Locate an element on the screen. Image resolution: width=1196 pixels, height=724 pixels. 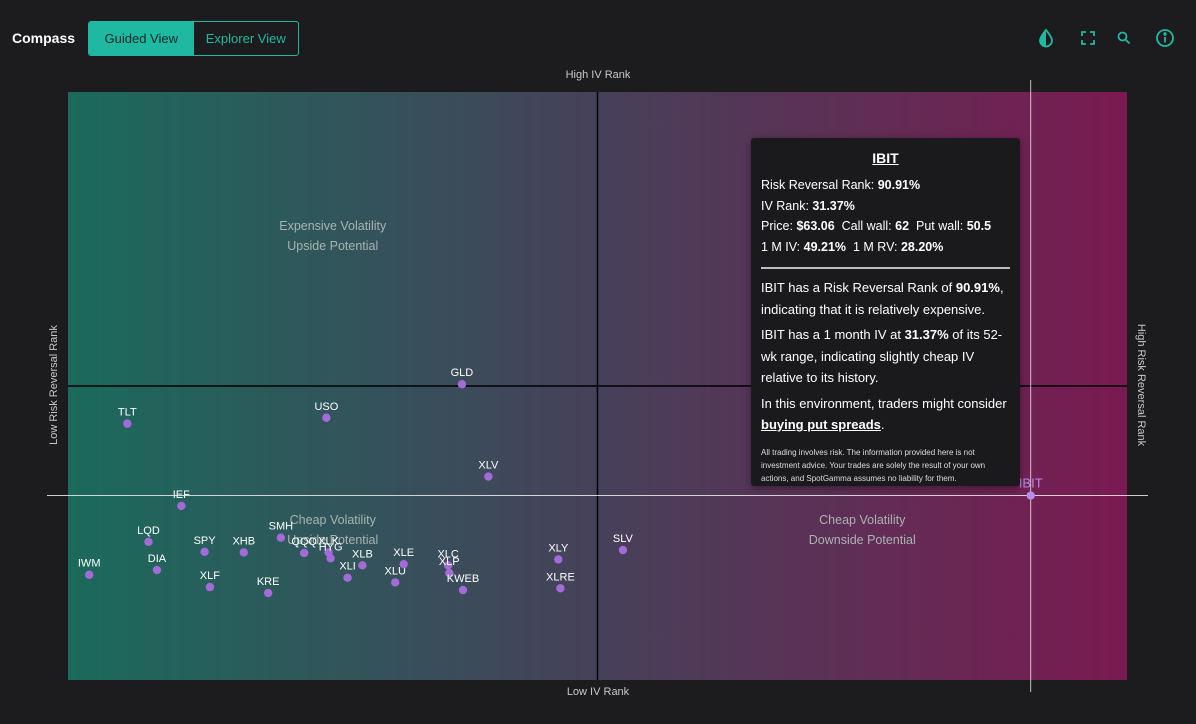
guided-view-tab: Guided View is located at coordinates (141, 38).